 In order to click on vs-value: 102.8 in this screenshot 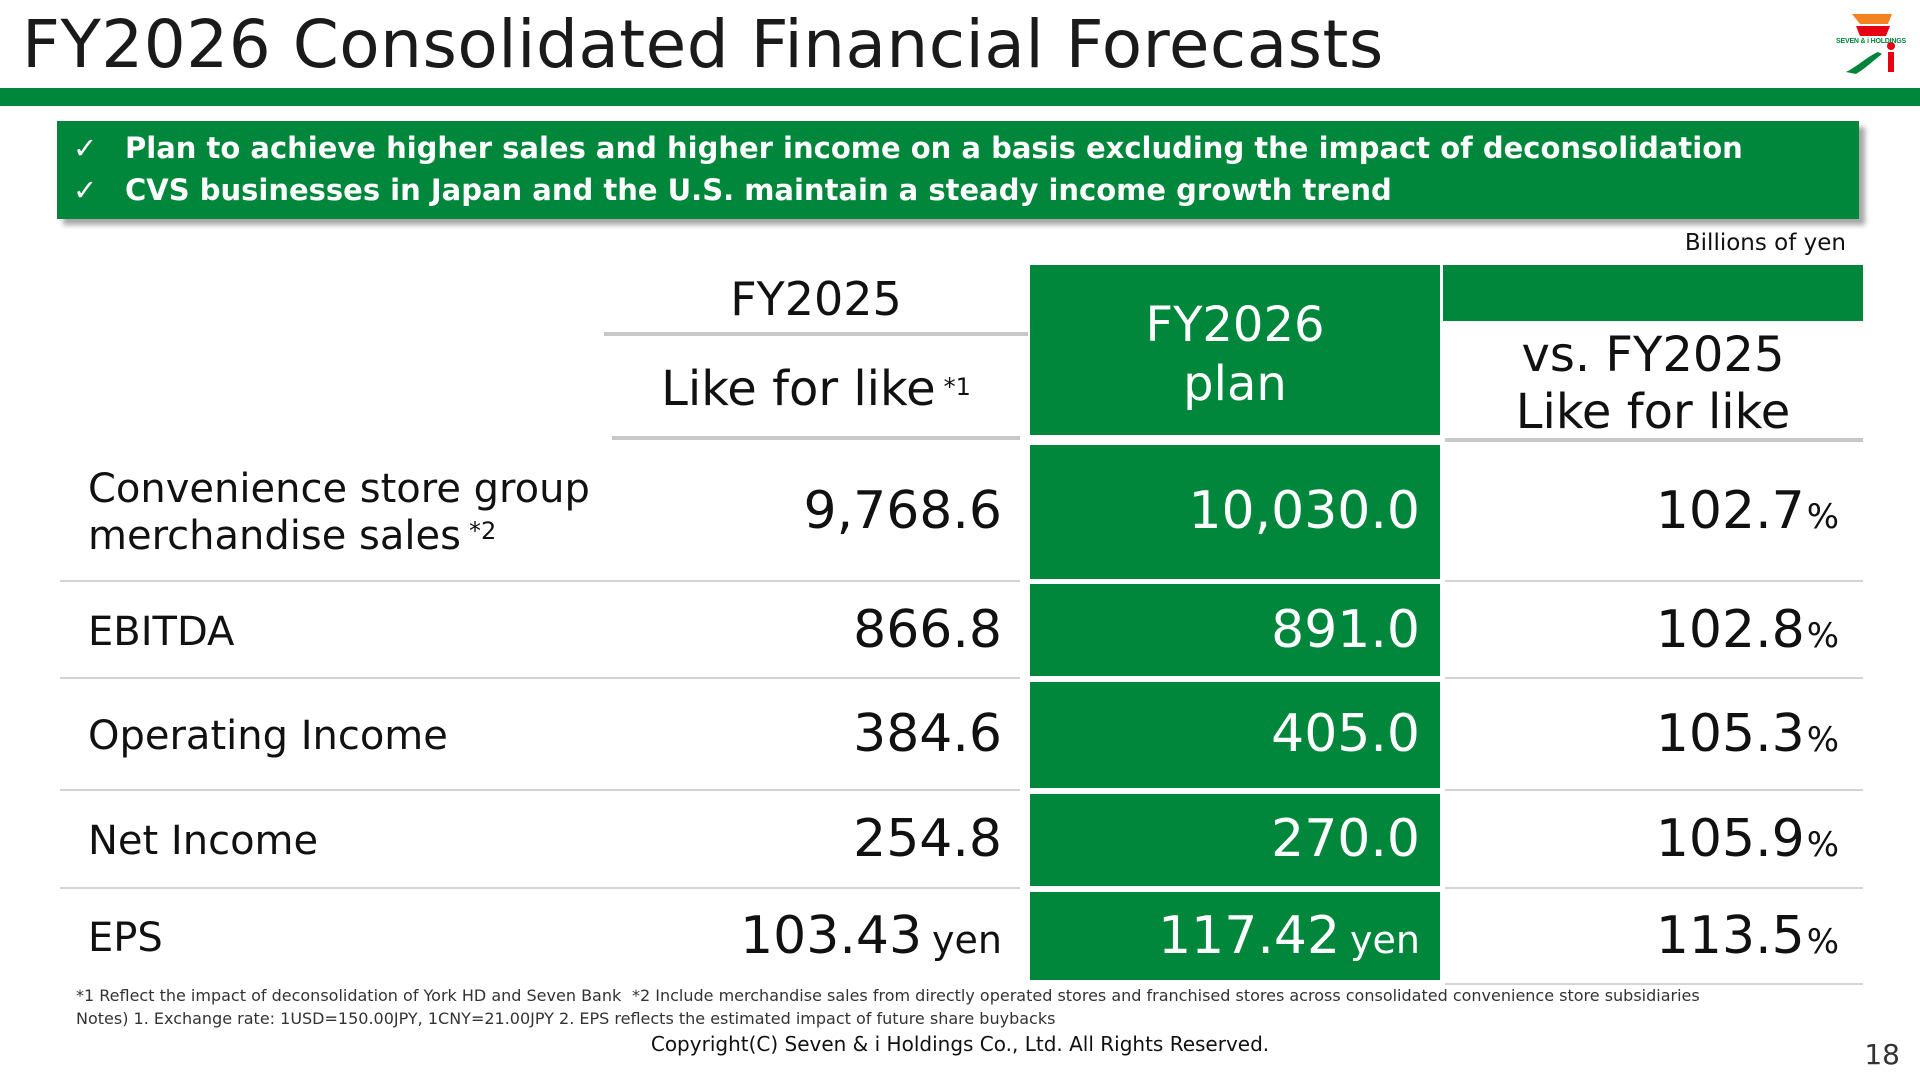, I will do `click(1730, 630)`.